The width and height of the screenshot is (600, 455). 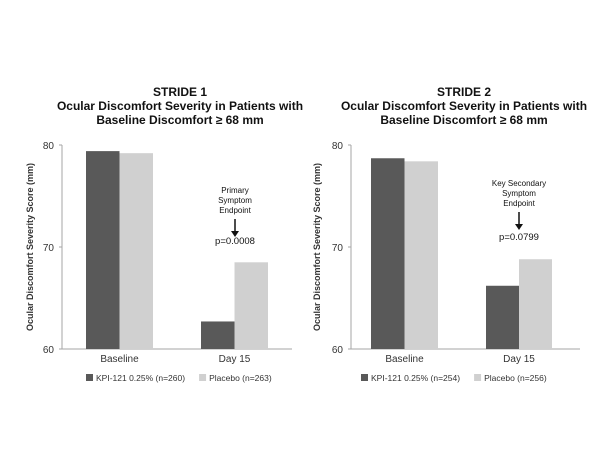 I want to click on legend-label-series-2: Placebo (n=256), so click(x=515, y=378).